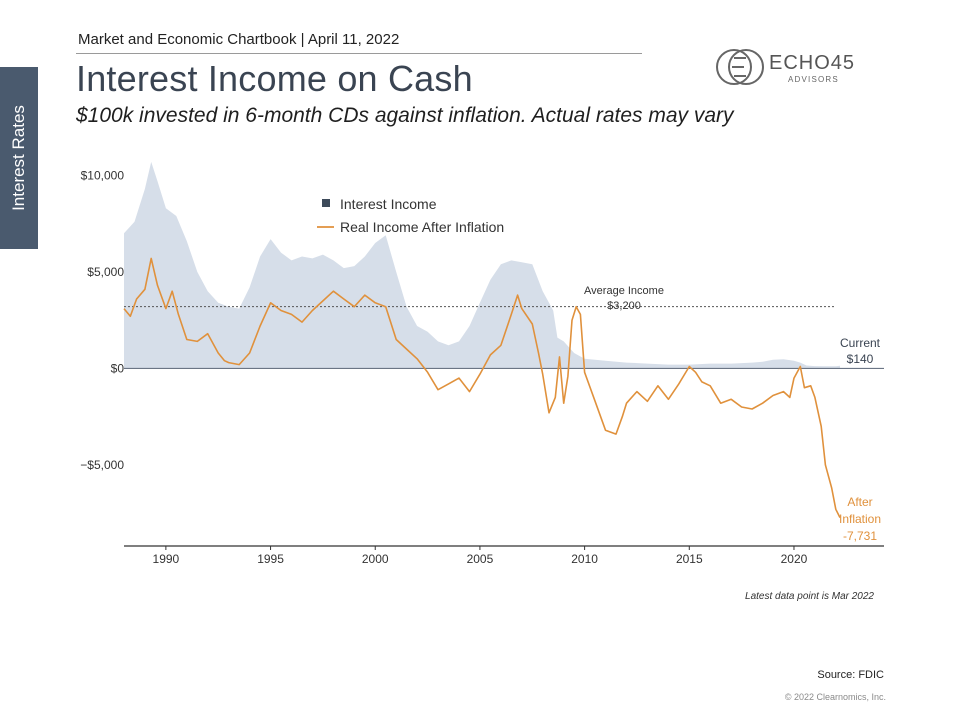  I want to click on x-tick-label: 1990, so click(166, 559).